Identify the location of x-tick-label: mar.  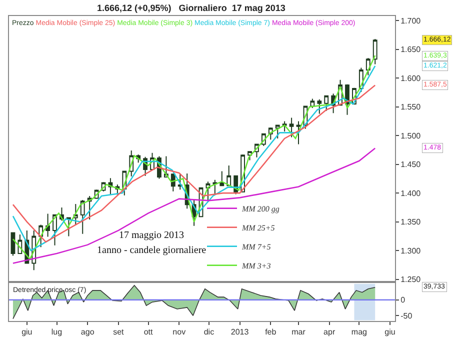
(299, 332).